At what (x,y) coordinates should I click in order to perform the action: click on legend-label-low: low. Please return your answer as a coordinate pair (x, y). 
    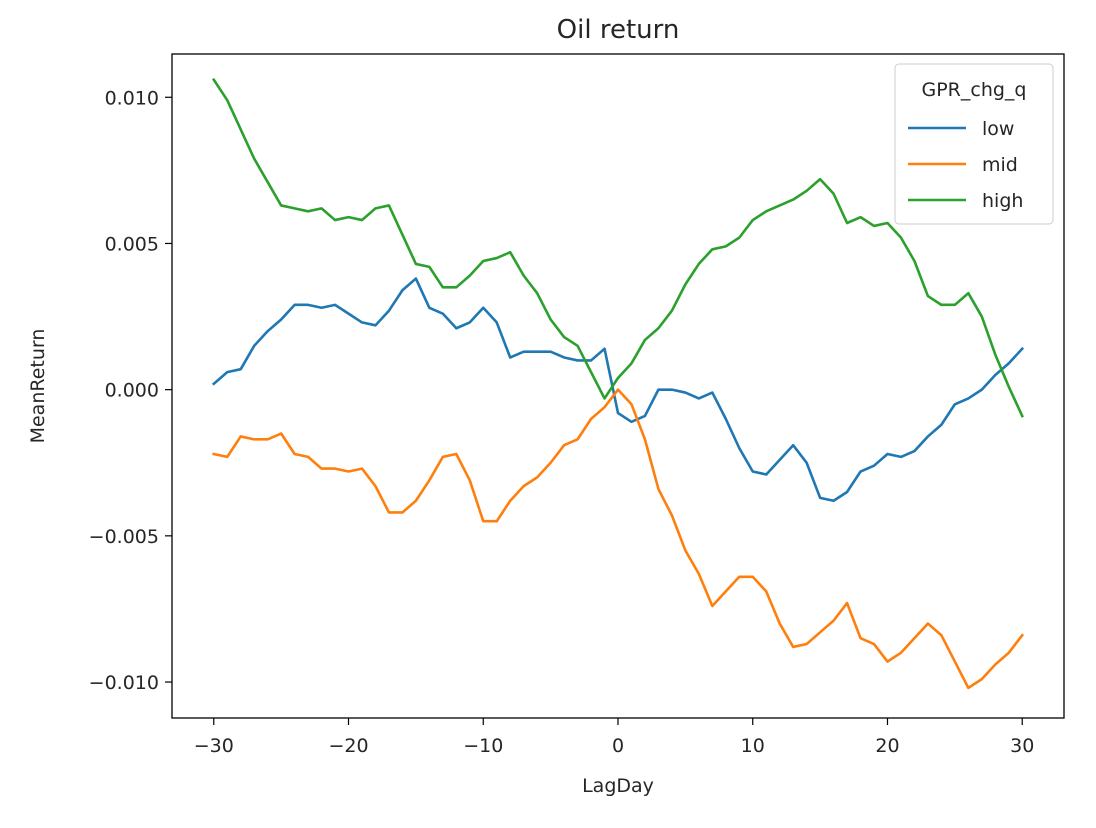
    Looking at the image, I should click on (998, 129).